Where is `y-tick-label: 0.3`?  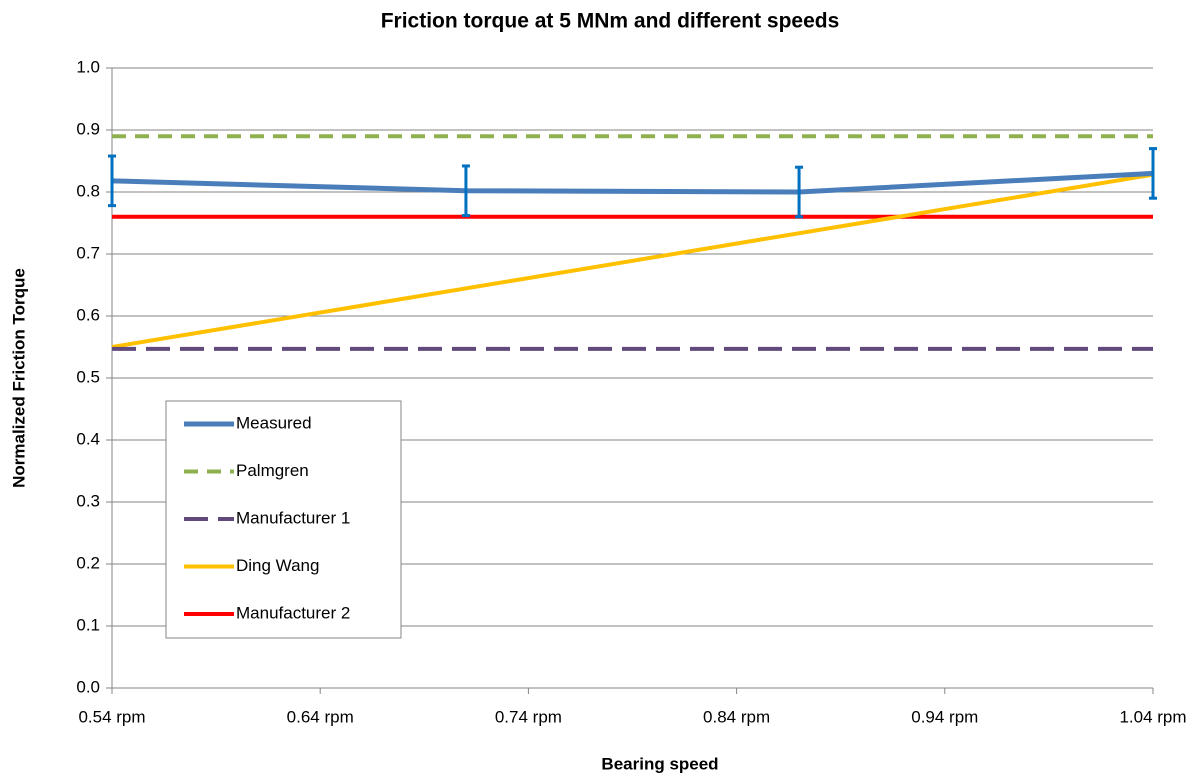 y-tick-label: 0.3 is located at coordinates (88, 500).